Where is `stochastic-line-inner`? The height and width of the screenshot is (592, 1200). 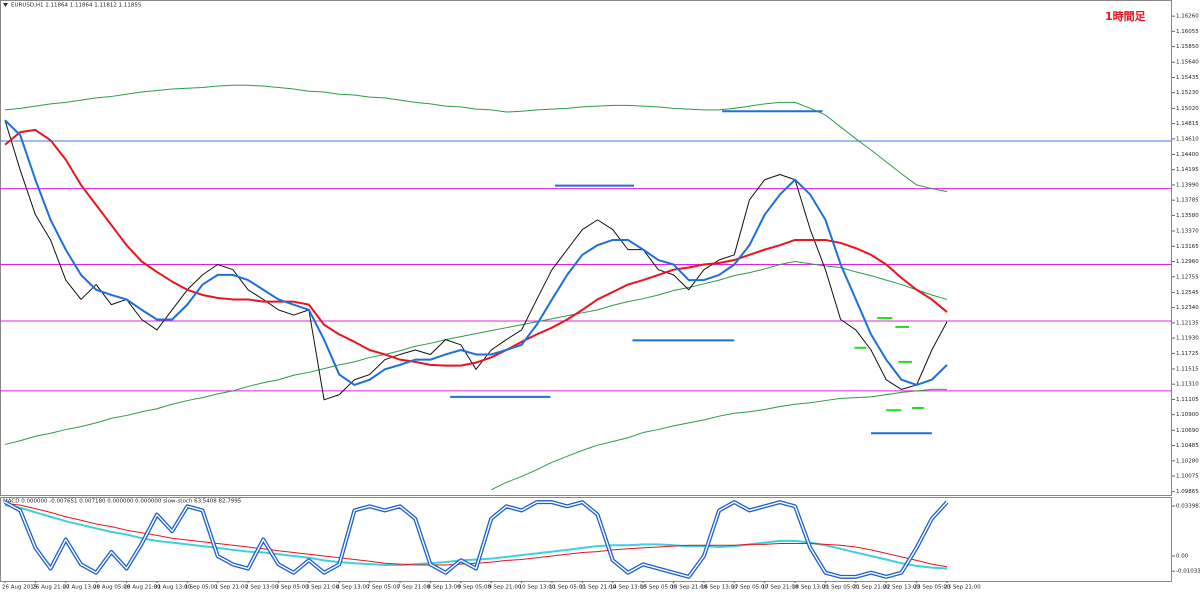 stochastic-line-inner is located at coordinates (476, 539).